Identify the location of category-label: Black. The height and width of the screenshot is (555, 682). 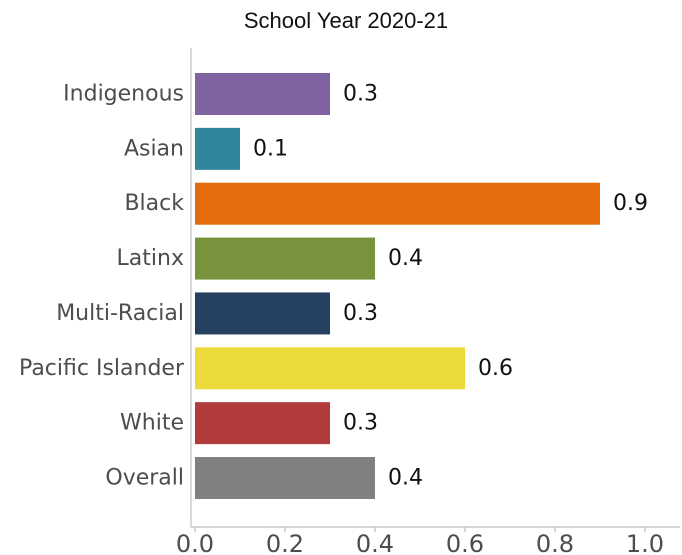
(154, 203).